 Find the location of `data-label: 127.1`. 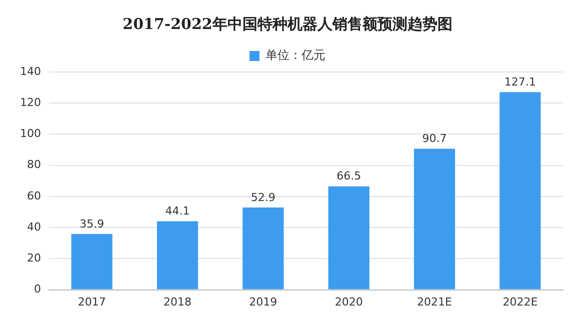

data-label: 127.1 is located at coordinates (520, 81).